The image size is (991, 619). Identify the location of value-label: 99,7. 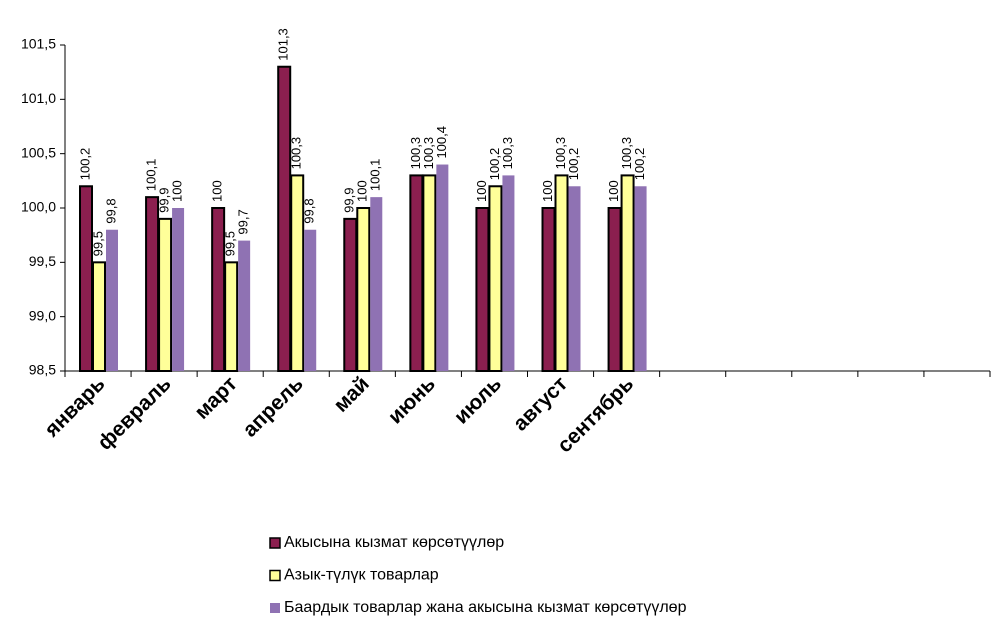
(243, 221).